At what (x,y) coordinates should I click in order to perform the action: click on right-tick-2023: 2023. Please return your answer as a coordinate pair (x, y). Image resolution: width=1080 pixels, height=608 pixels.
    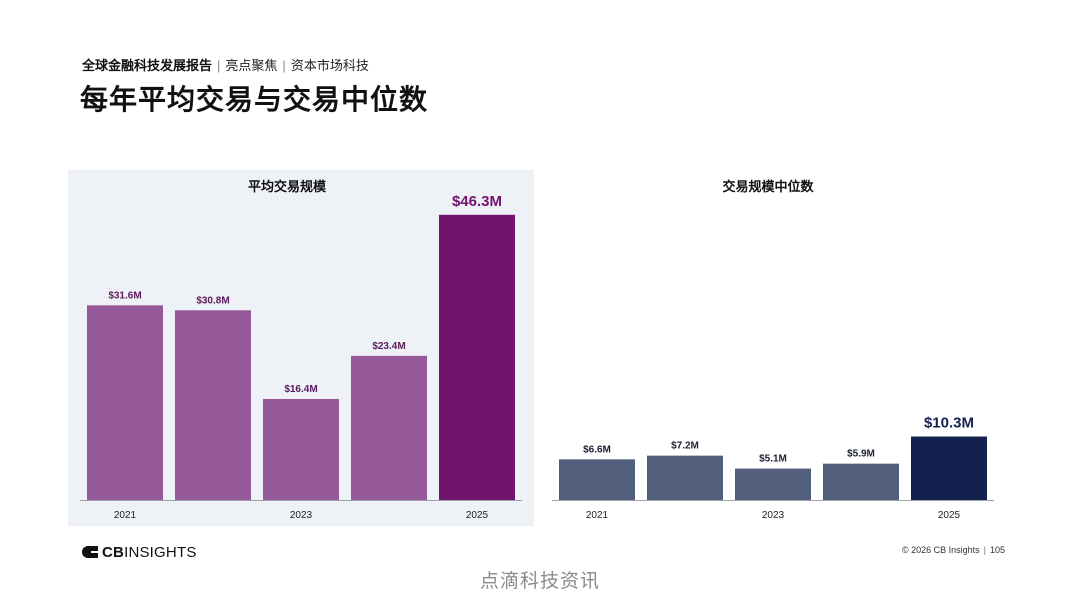
    Looking at the image, I should click on (773, 515).